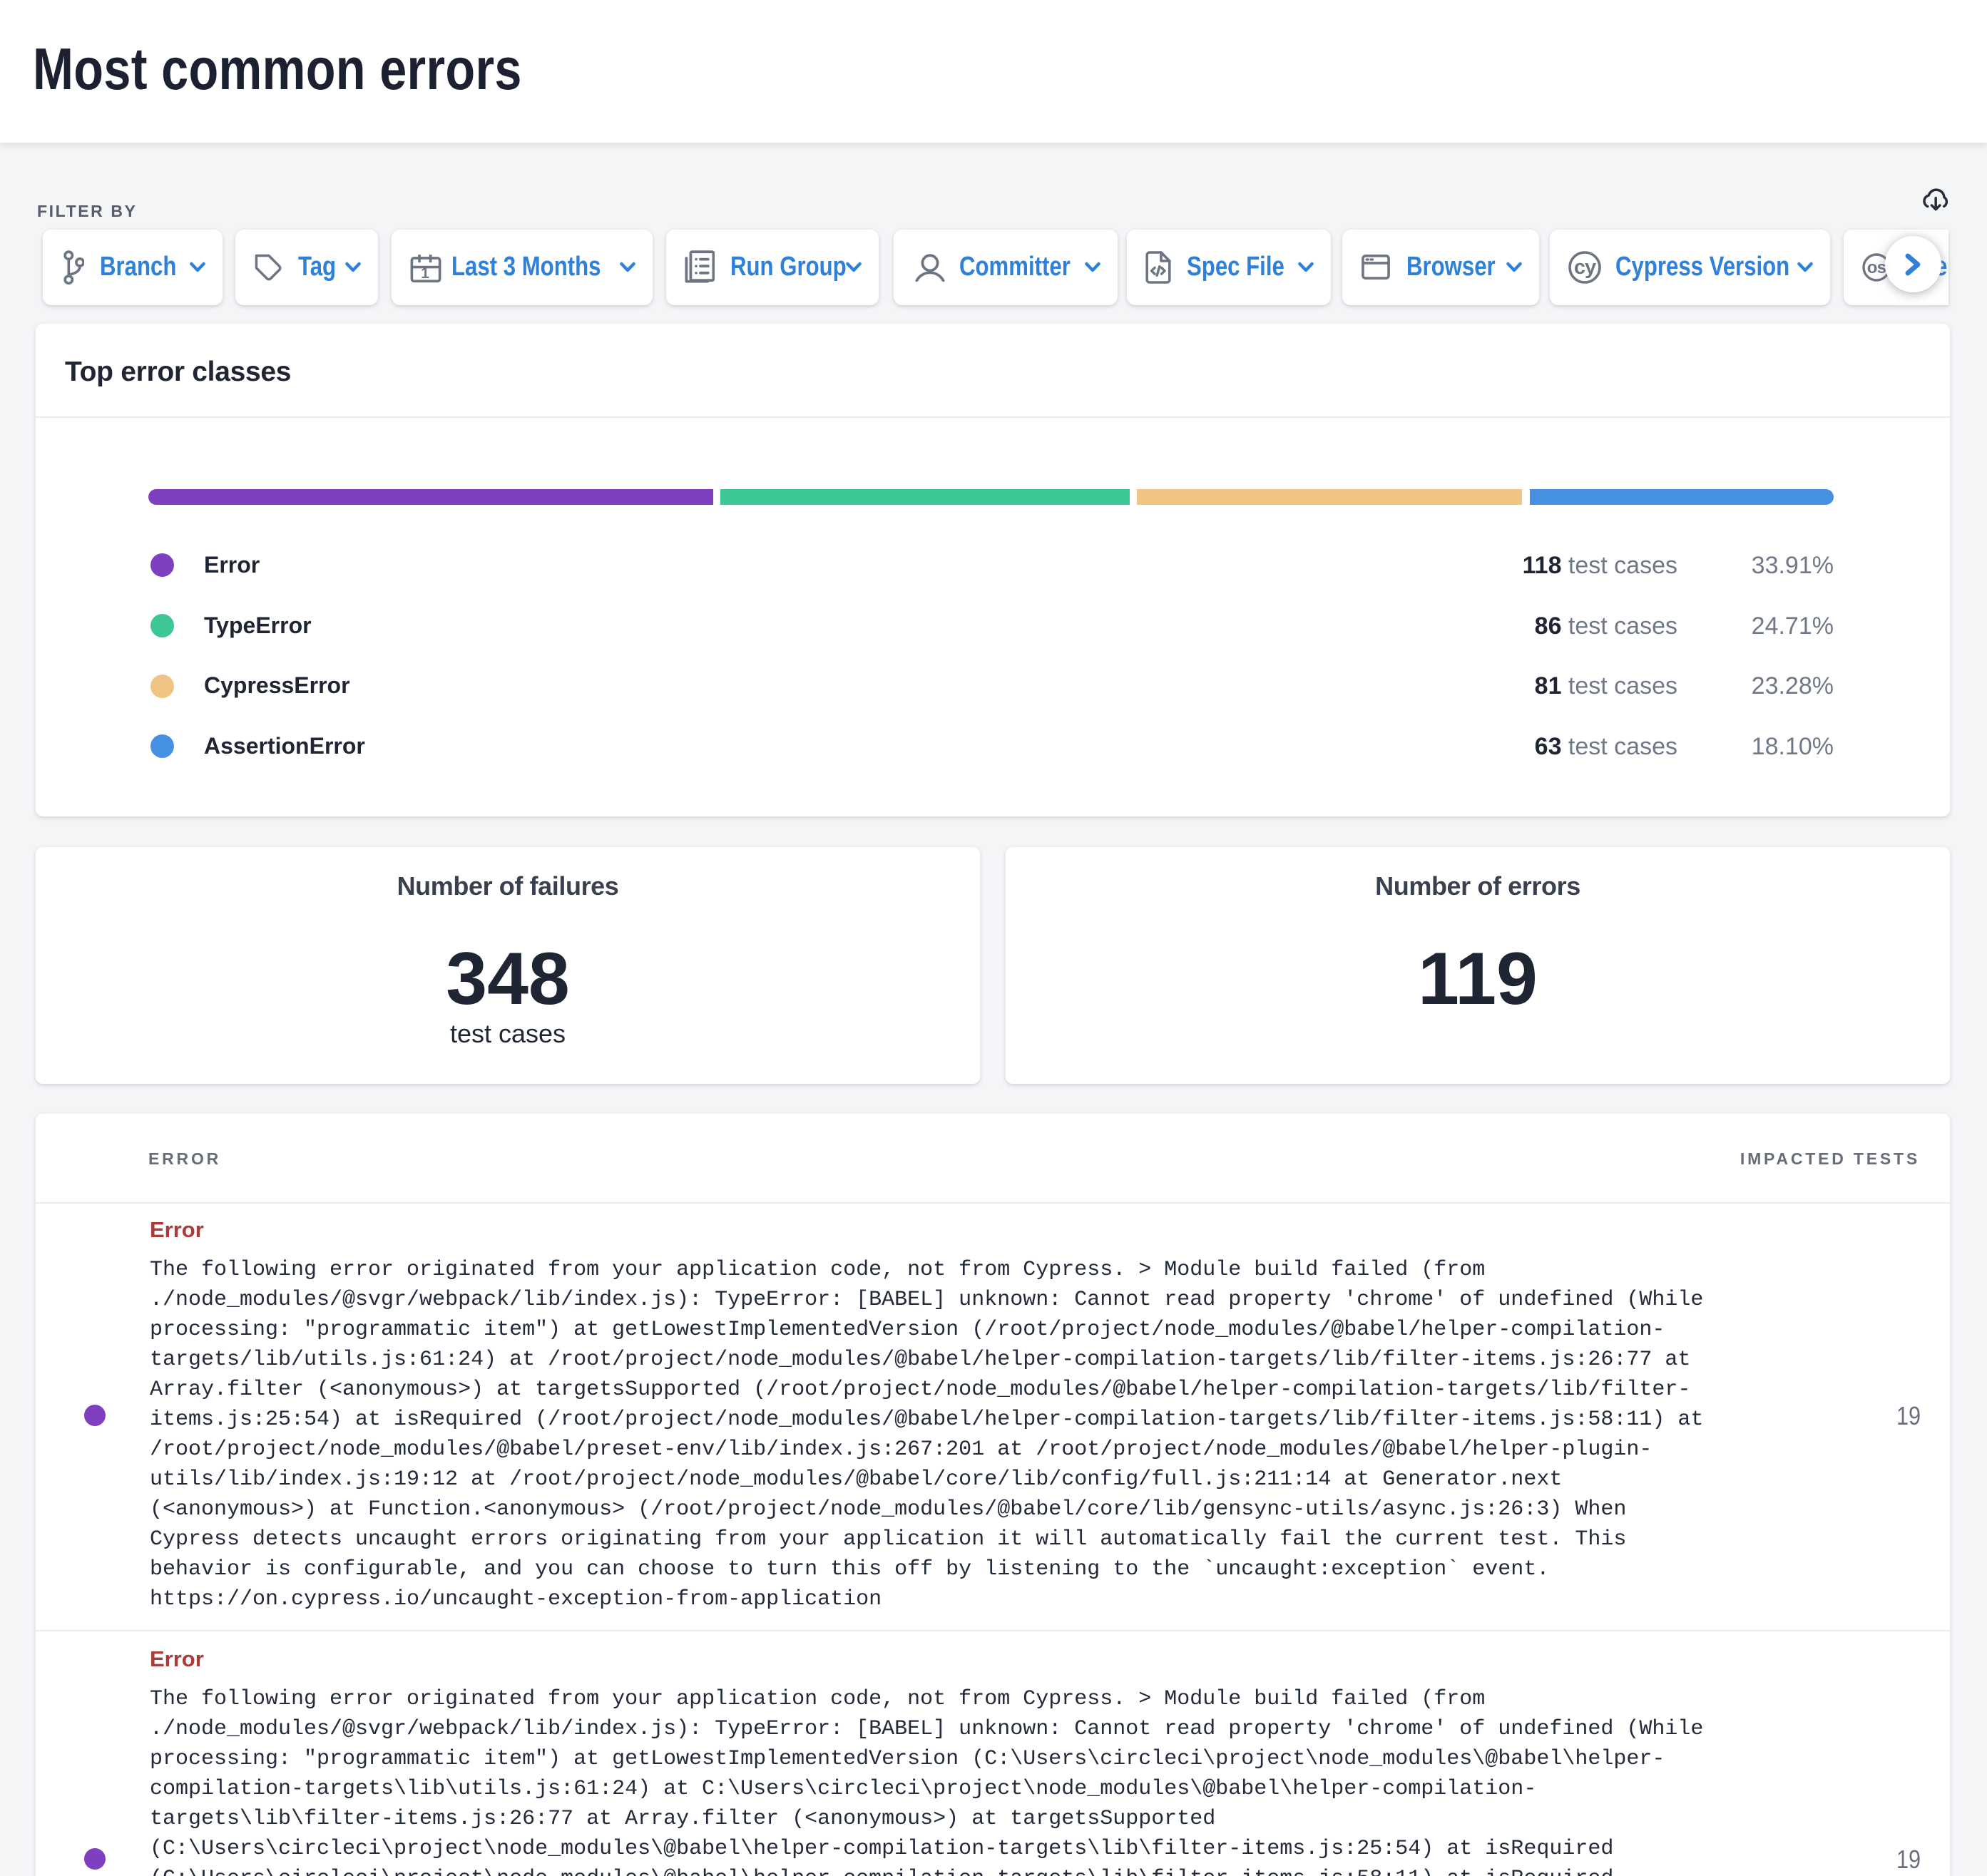 This screenshot has width=1987, height=1876. What do you see at coordinates (1585, 267) in the screenshot?
I see `svg-text: cy` at bounding box center [1585, 267].